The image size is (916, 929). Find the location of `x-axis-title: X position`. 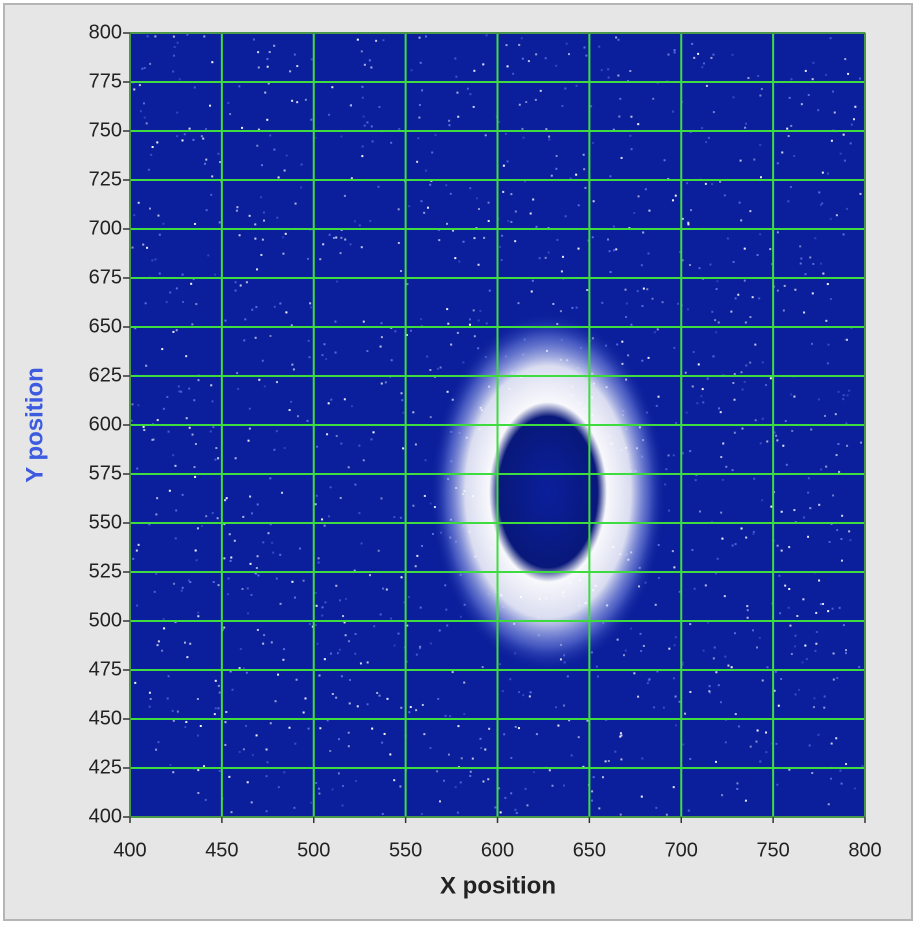

x-axis-title: X position is located at coordinates (498, 885).